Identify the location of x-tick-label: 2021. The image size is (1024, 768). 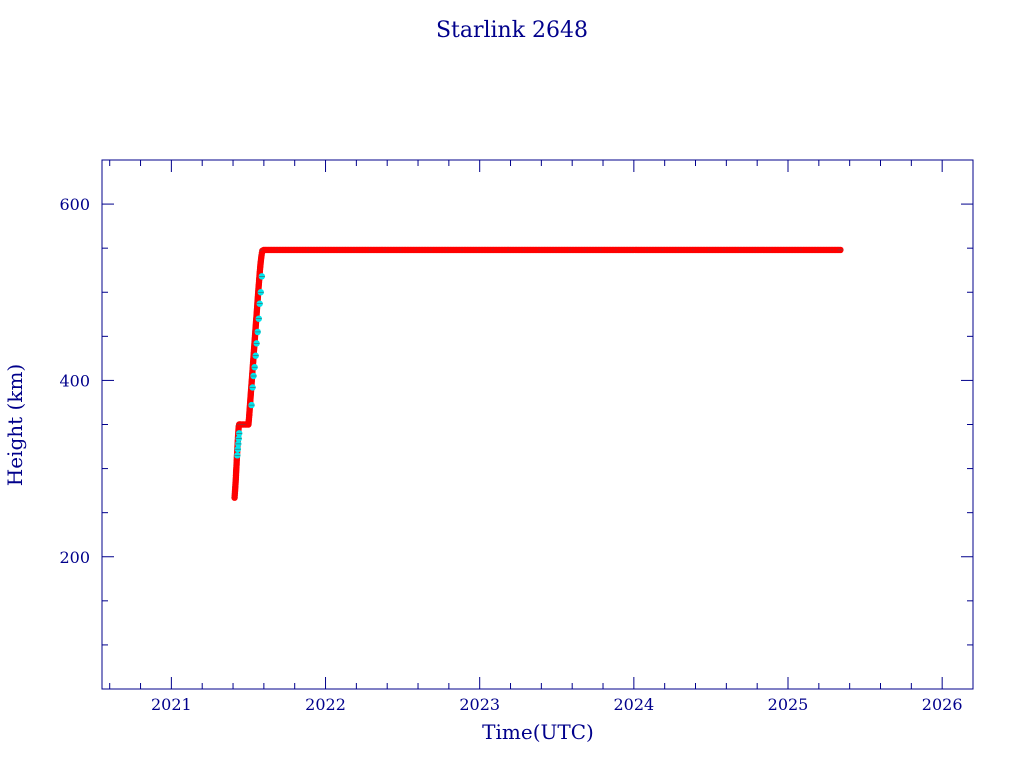
(171, 704).